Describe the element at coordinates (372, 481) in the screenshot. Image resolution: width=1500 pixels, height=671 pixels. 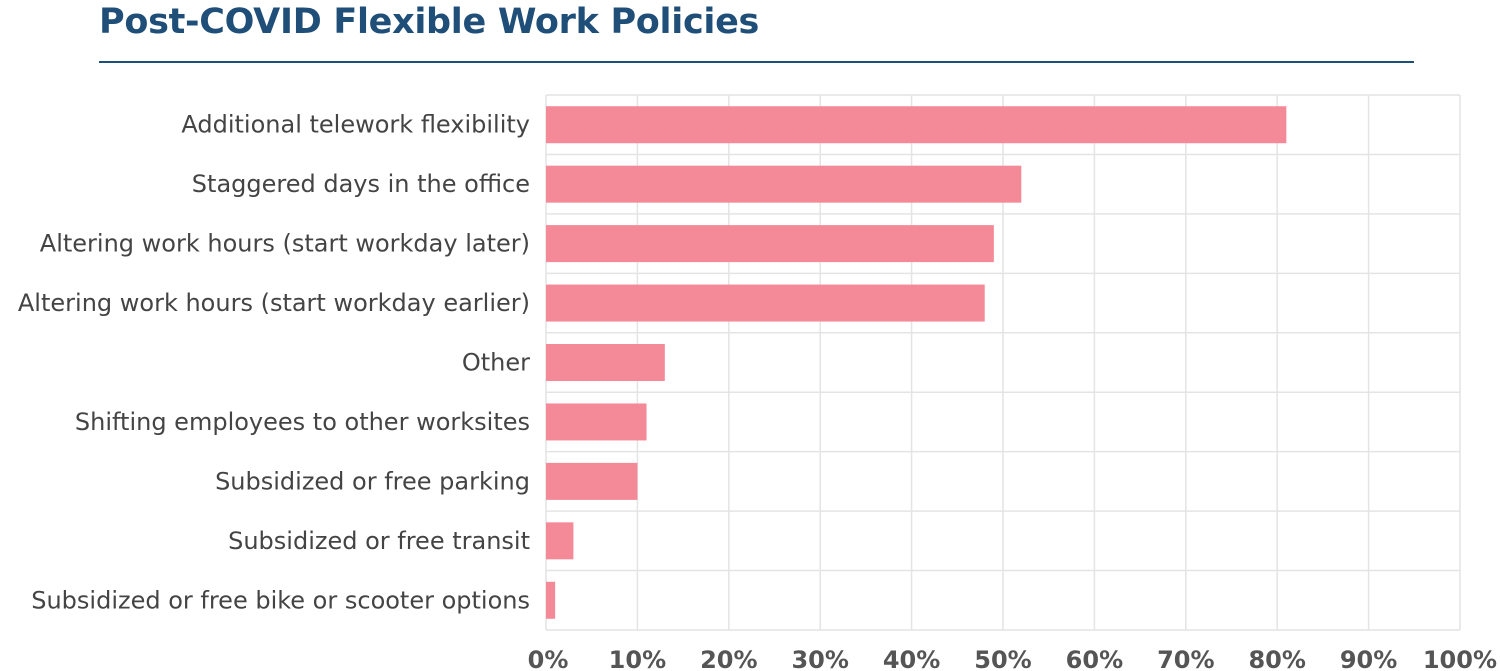
I see `category-label: Subsidized or free parking` at that location.